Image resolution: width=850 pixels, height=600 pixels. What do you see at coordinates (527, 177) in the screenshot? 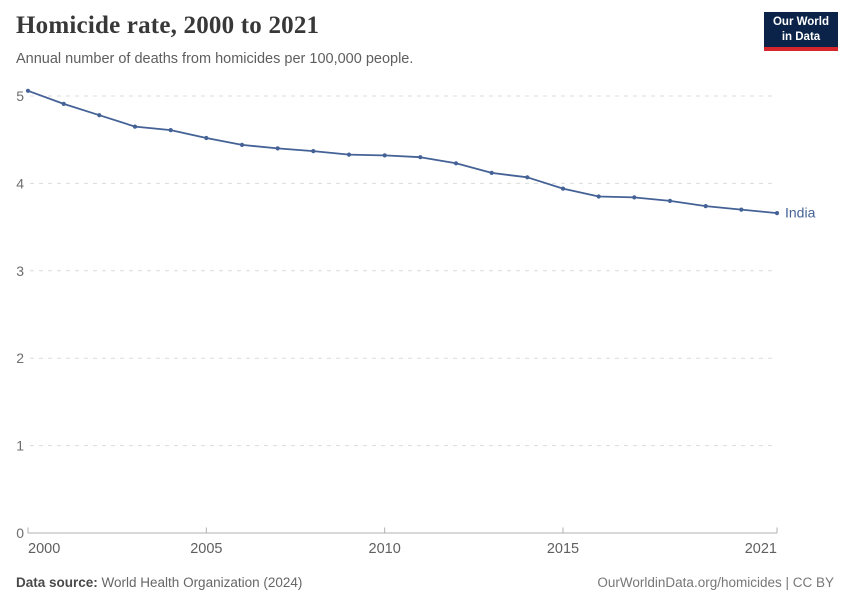
I see `data-point-2014` at bounding box center [527, 177].